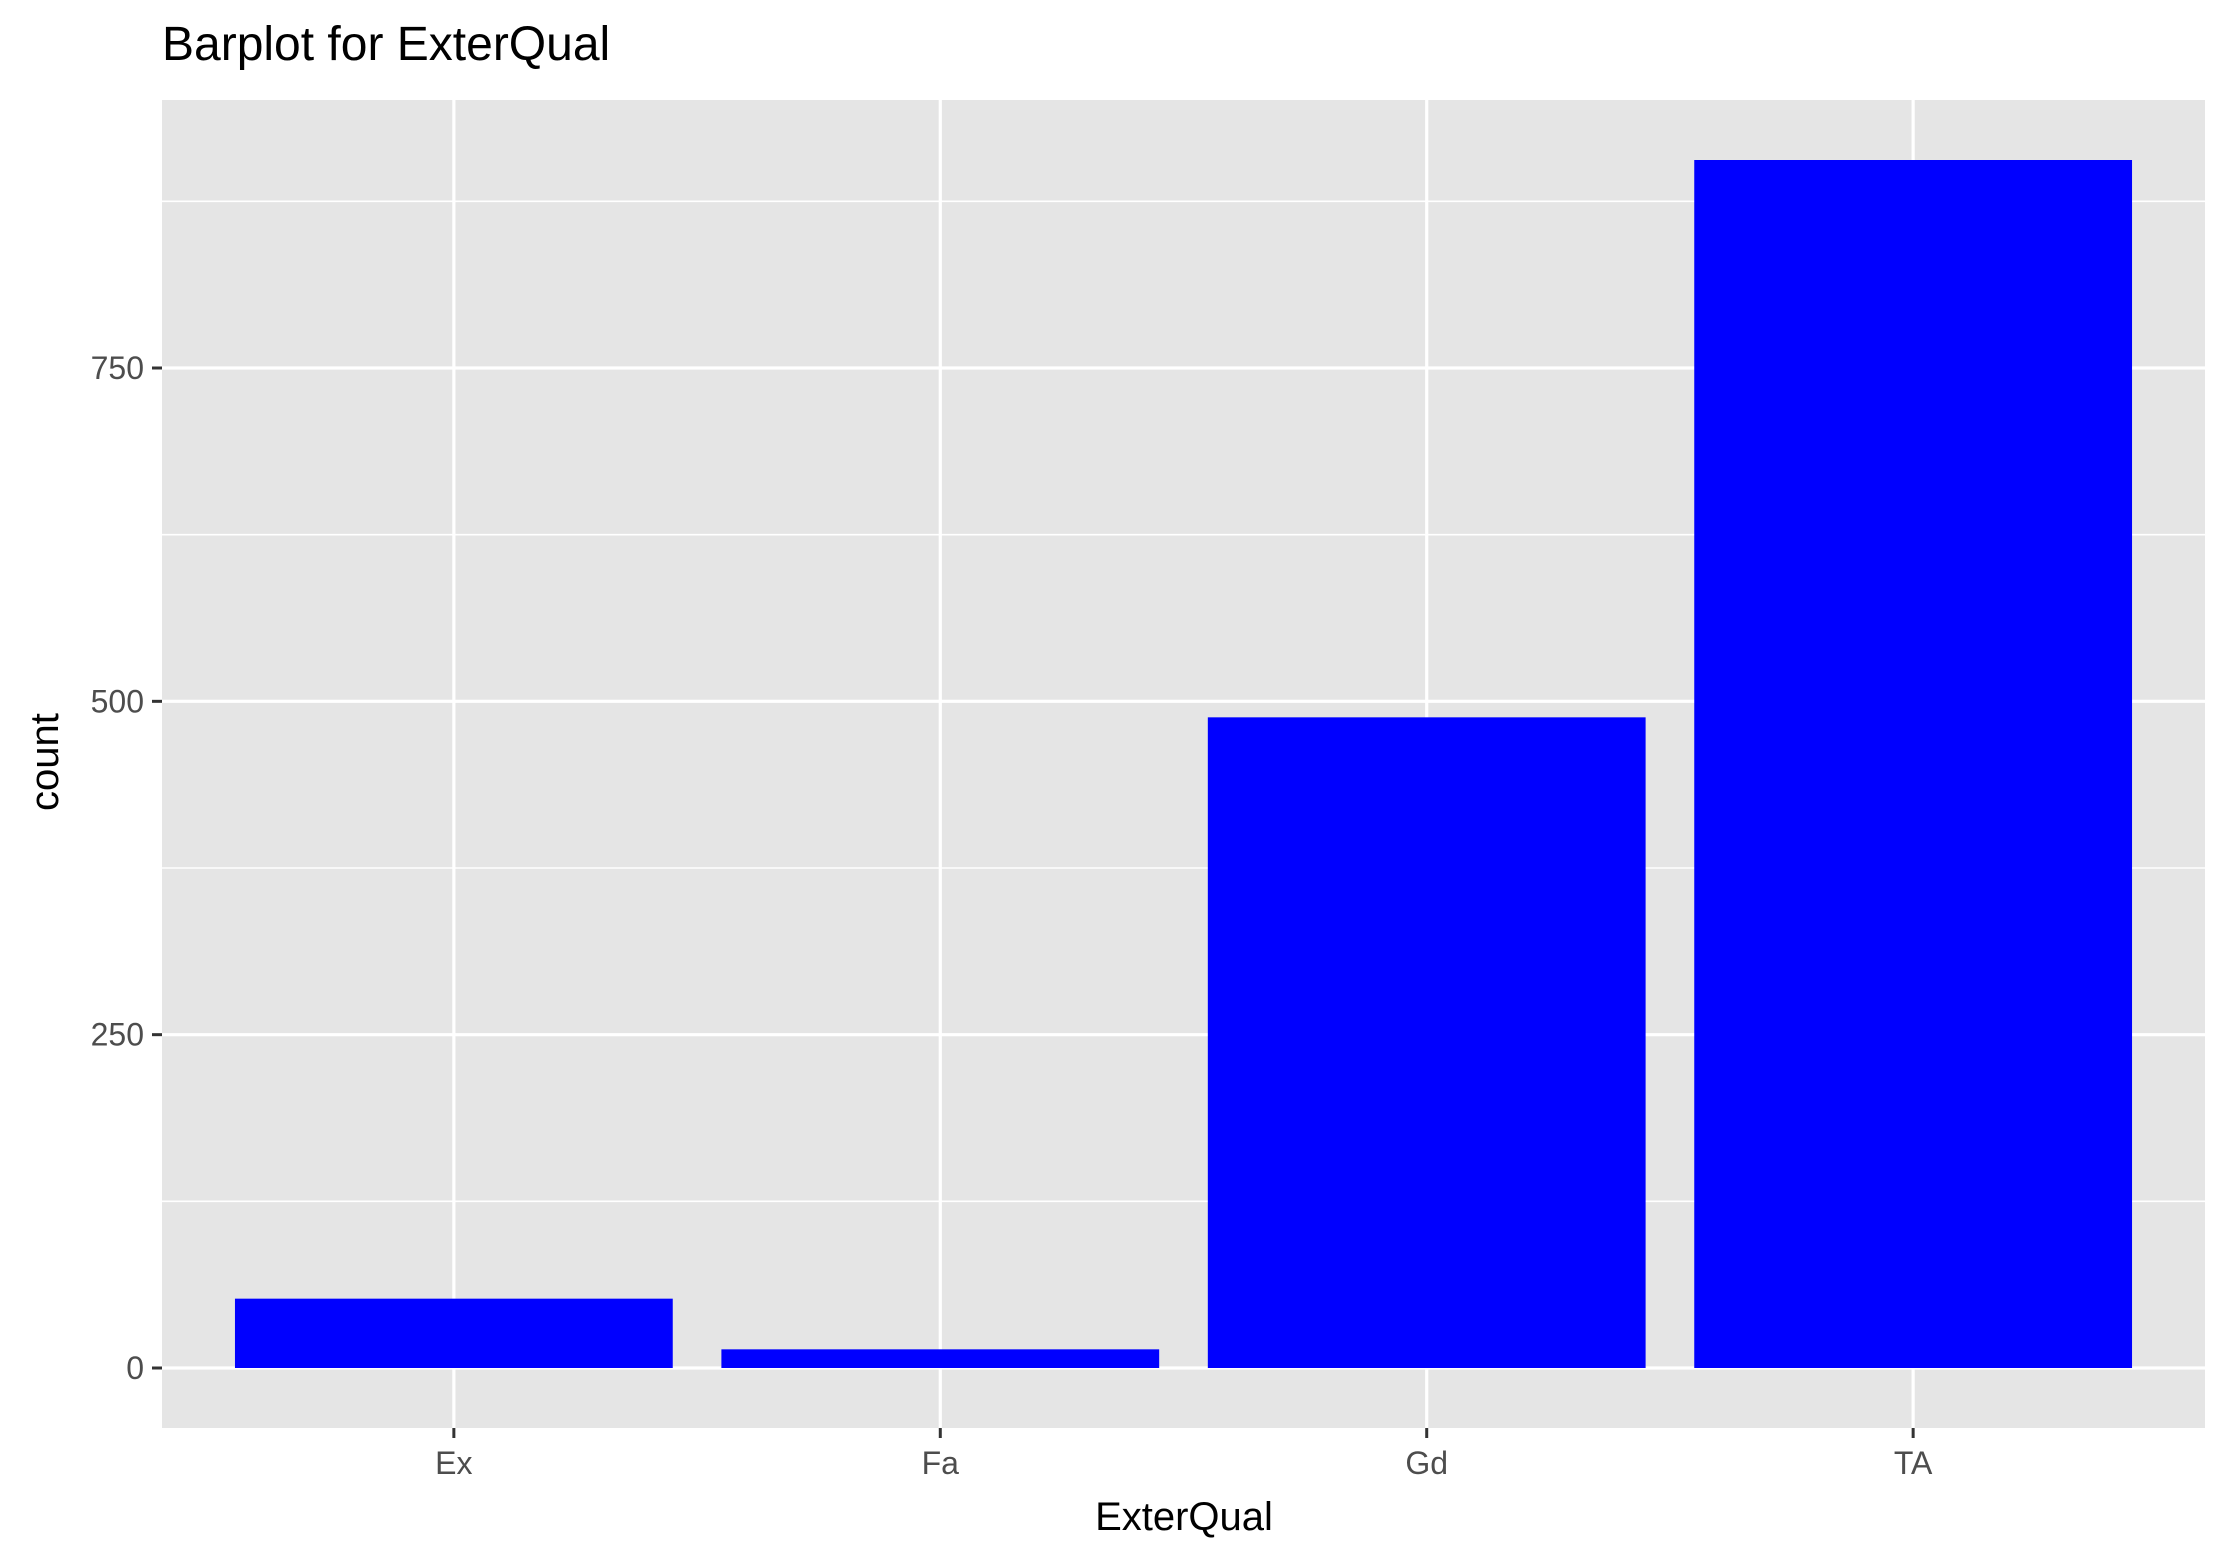 The image size is (2225, 1559). What do you see at coordinates (1184, 1517) in the screenshot?
I see `x-axis-title: ExterQual` at bounding box center [1184, 1517].